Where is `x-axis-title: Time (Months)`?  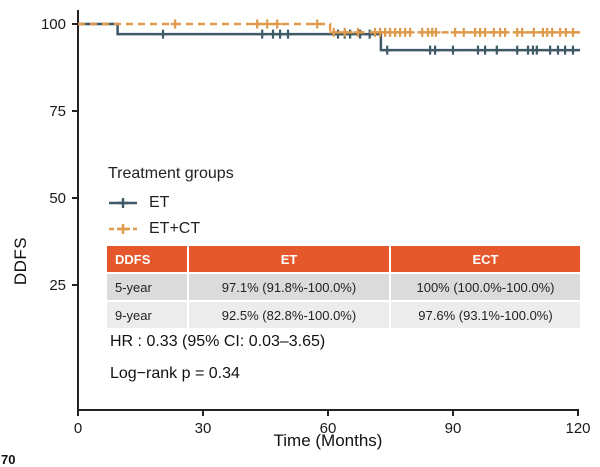
x-axis-title: Time (Months) is located at coordinates (328, 440).